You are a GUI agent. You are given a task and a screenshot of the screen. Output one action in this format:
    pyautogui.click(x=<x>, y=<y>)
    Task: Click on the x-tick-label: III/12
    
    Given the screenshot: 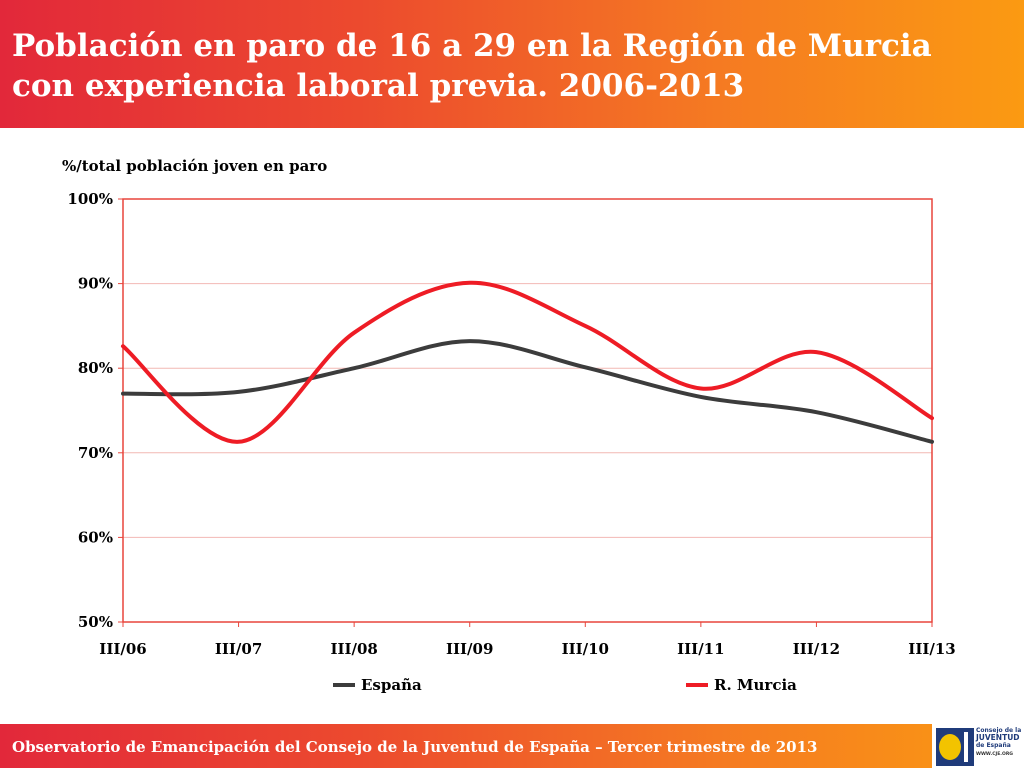 What is the action you would take?
    pyautogui.click(x=816, y=649)
    